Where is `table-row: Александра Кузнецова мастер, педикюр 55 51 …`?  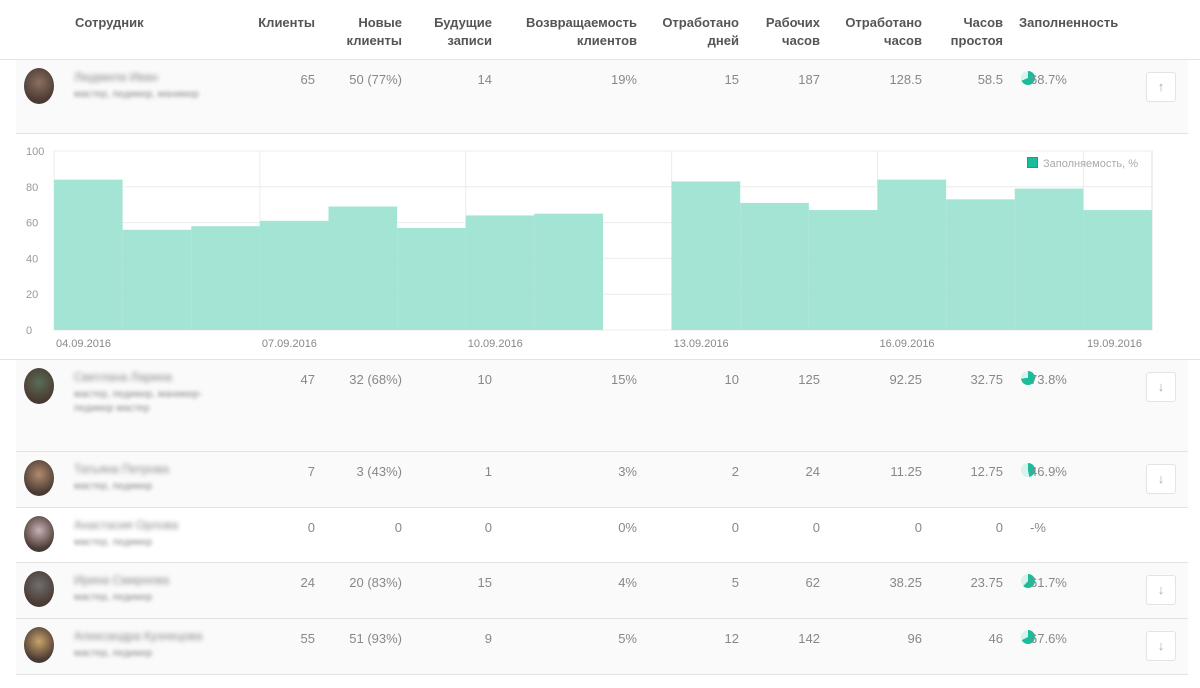 table-row: Александра Кузнецова мастер, педикюр 55 51 … is located at coordinates (602, 647).